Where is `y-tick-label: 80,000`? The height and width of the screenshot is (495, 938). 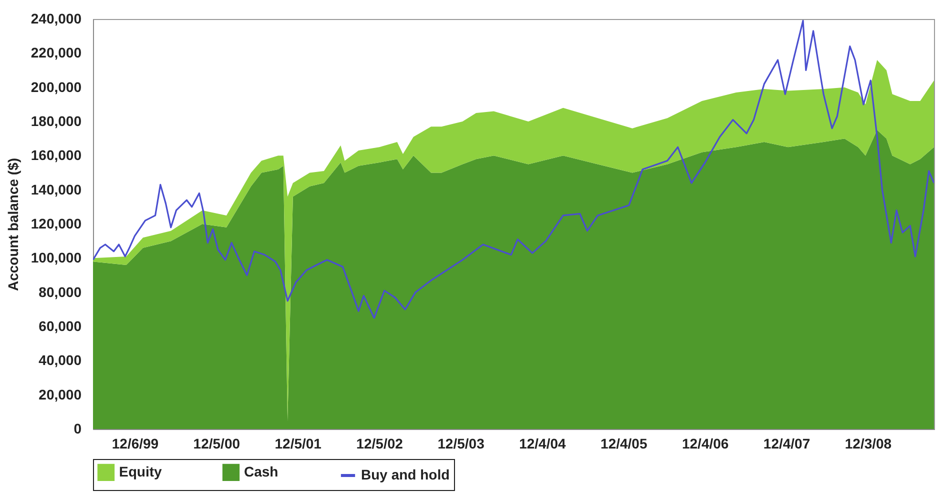 y-tick-label: 80,000 is located at coordinates (60, 292).